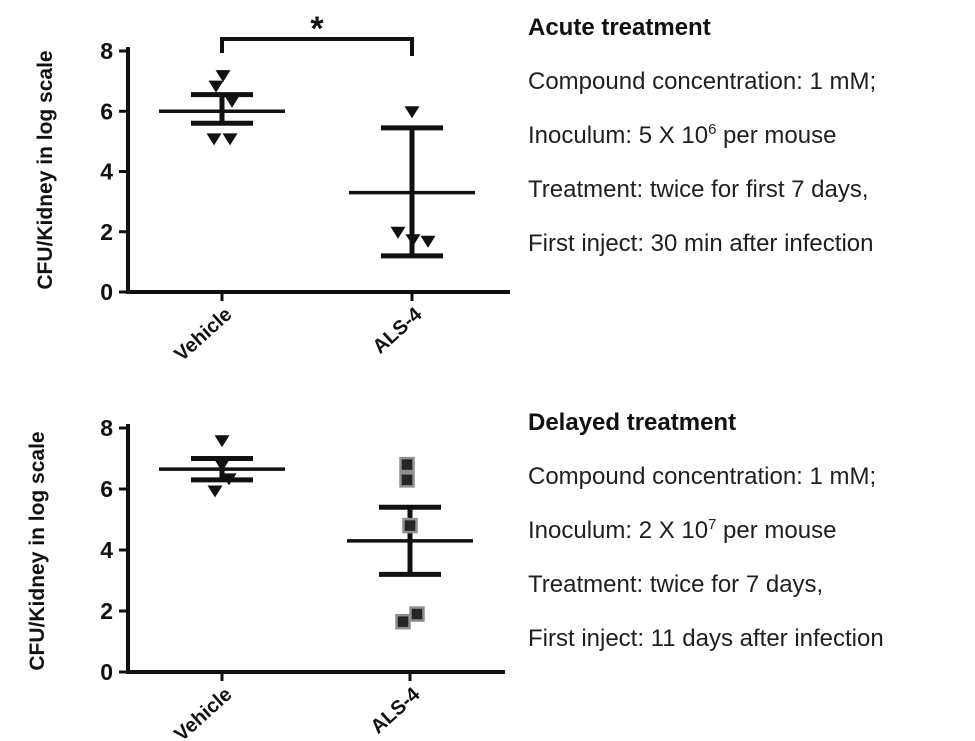  Describe the element at coordinates (682, 135) in the screenshot. I see `info-line-inoculum: Inoculum: 5 X 106 per mouse` at that location.